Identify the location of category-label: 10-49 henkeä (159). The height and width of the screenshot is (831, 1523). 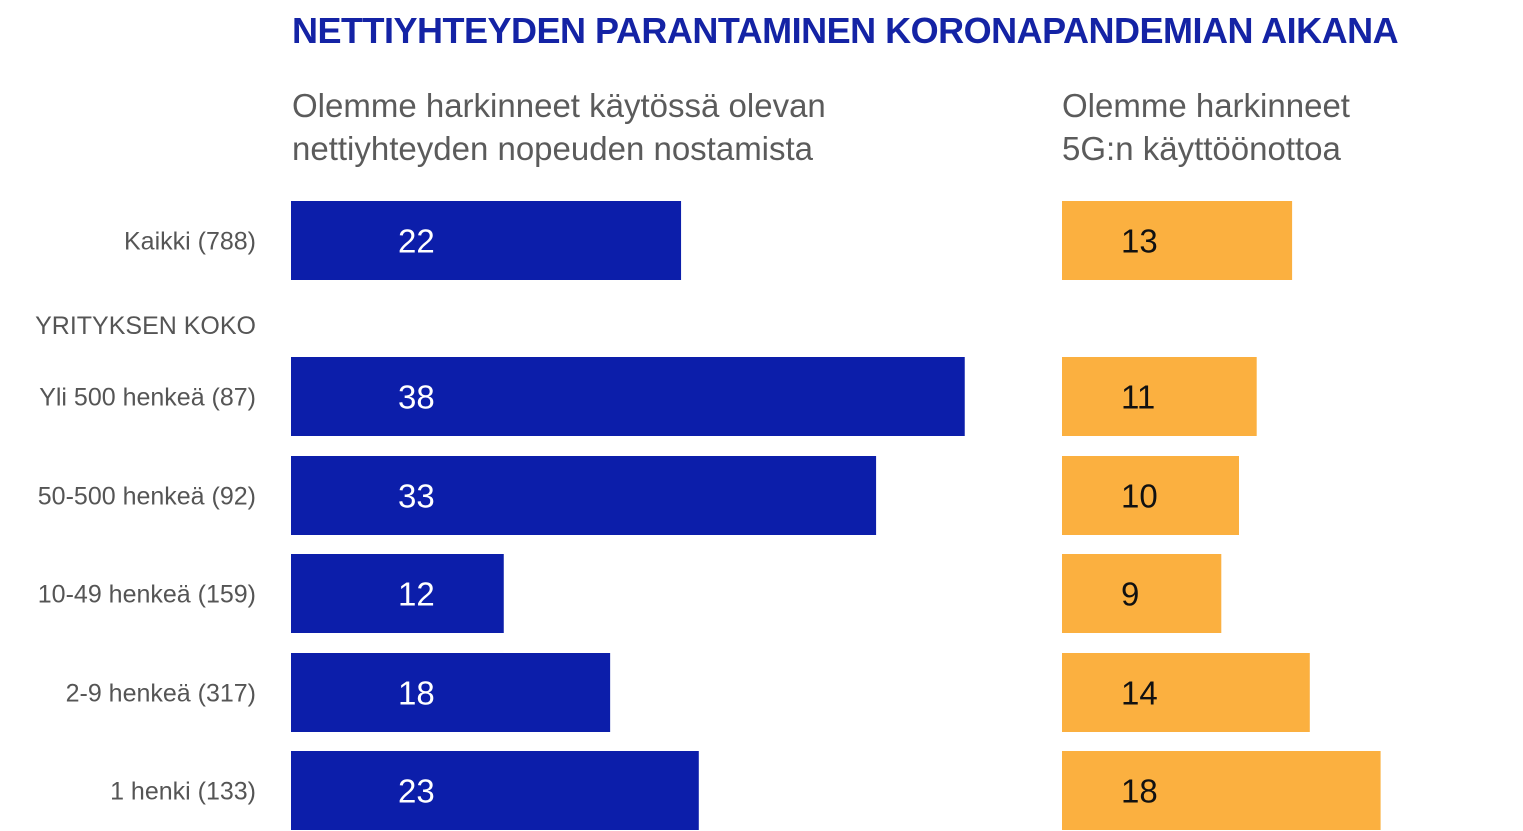
(147, 595).